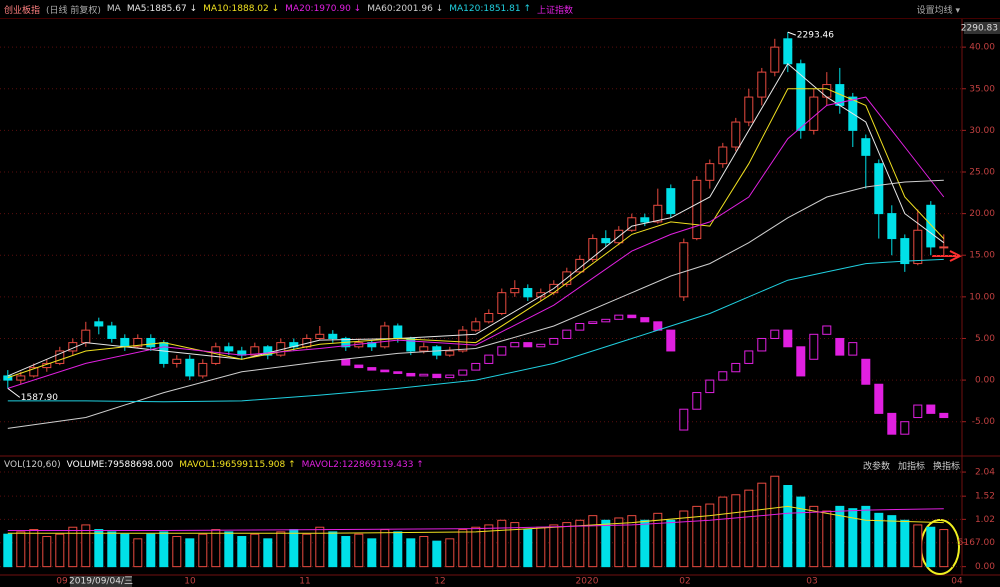 The height and width of the screenshot is (587, 1000). What do you see at coordinates (815, 36) in the screenshot?
I see `high-label: 2293.46` at bounding box center [815, 36].